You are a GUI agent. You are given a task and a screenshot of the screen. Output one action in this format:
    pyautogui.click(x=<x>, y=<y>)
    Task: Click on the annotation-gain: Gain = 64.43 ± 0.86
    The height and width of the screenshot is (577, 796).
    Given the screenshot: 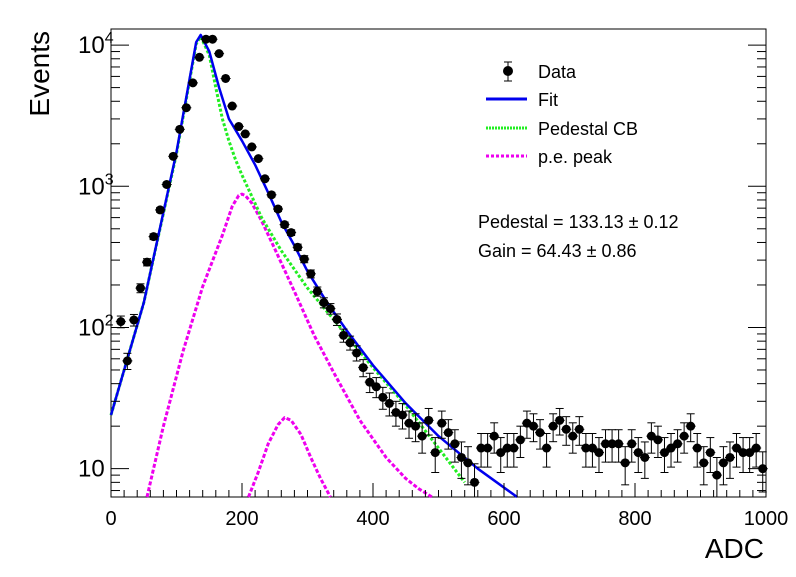 What is the action you would take?
    pyautogui.click(x=557, y=251)
    